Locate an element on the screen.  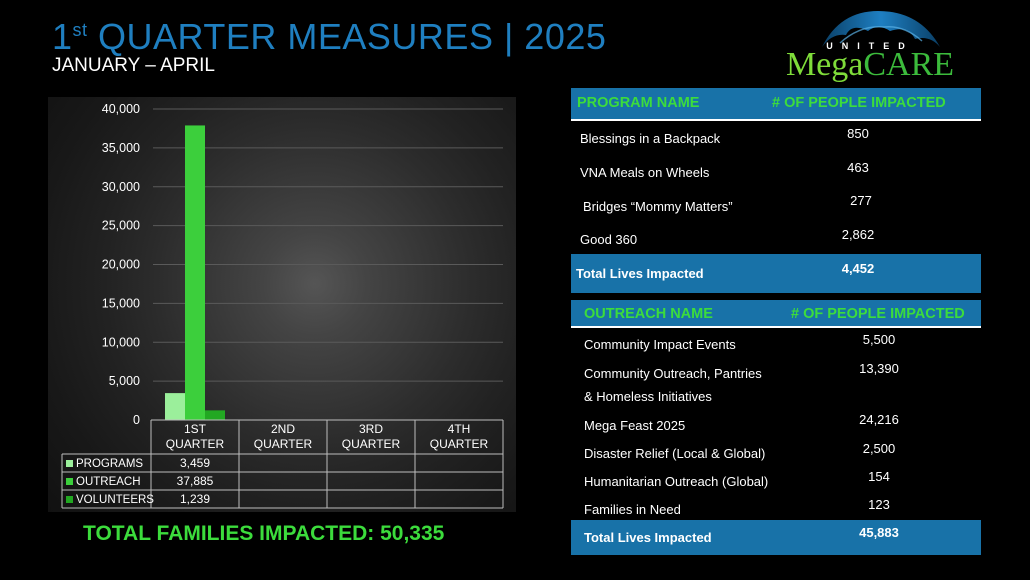
outreach-row-value: 2,500 is located at coordinates (879, 448).